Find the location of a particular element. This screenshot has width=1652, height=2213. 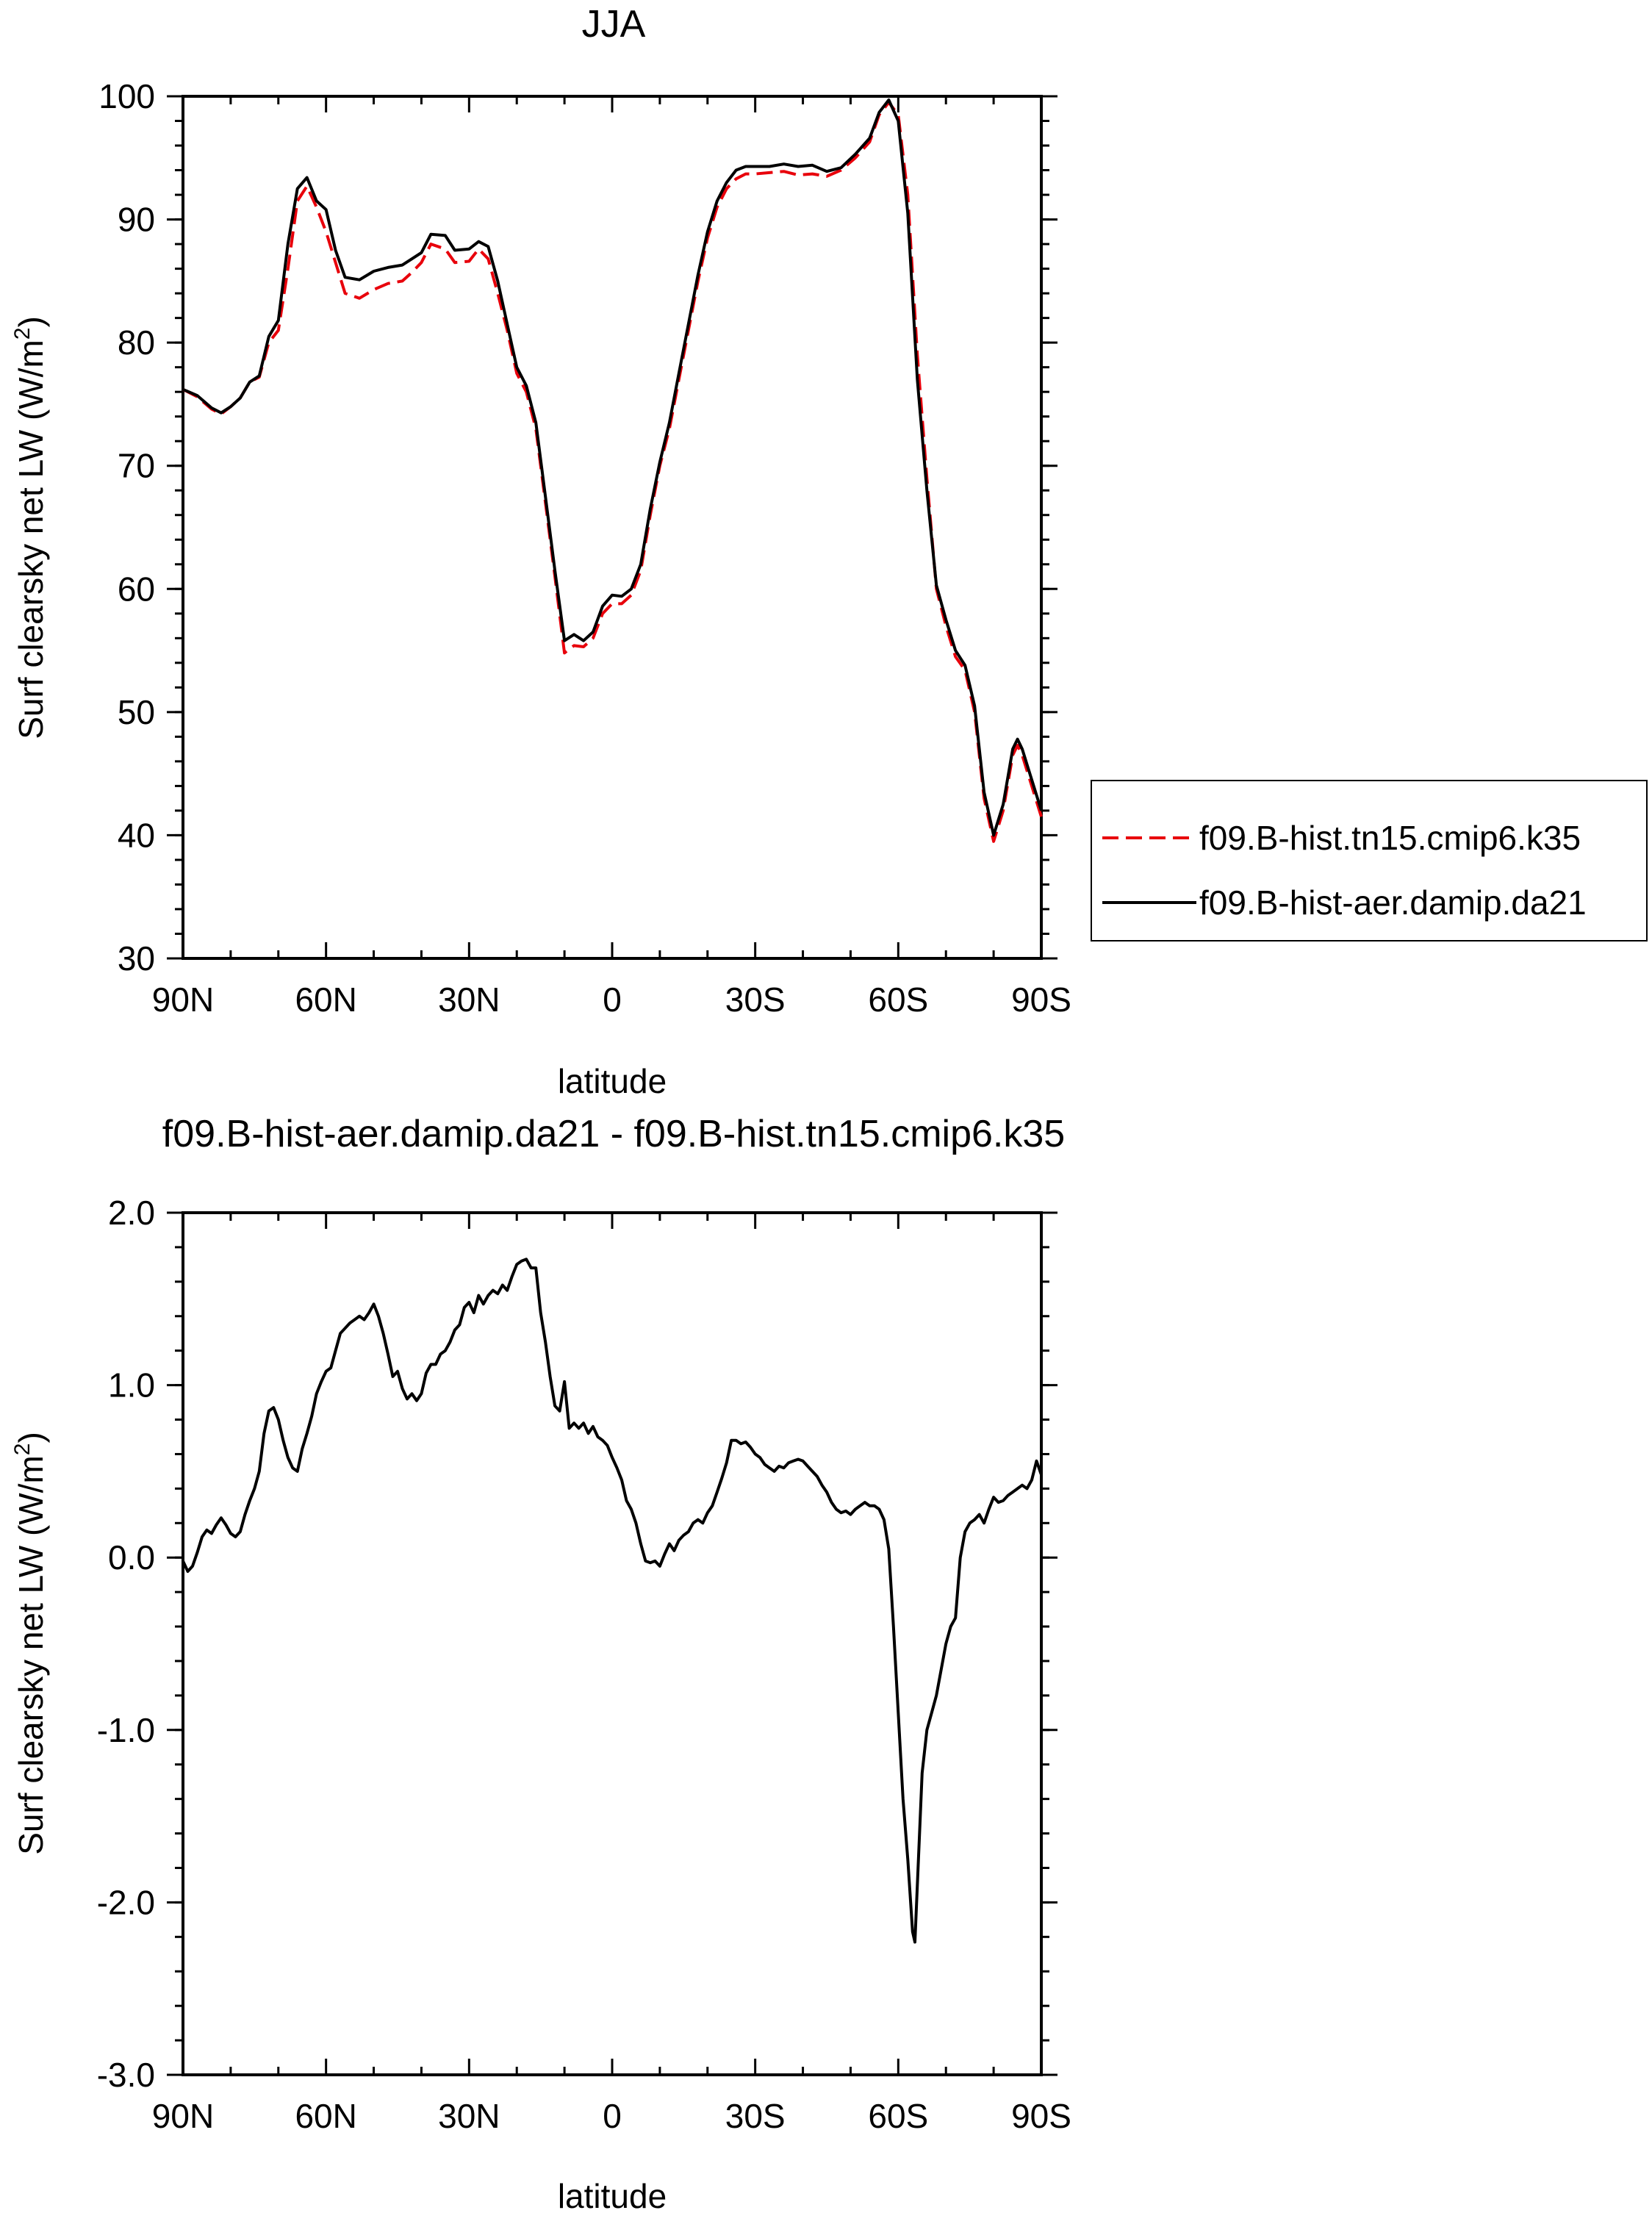

top-chart-title: JJA is located at coordinates (614, 24).